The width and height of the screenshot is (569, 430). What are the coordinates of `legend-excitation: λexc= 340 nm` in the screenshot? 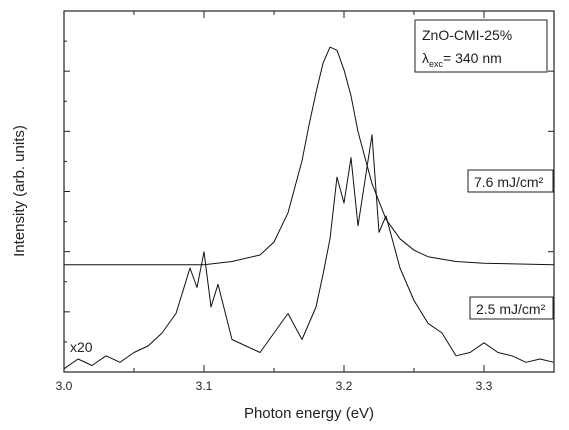 It's located at (462, 59).